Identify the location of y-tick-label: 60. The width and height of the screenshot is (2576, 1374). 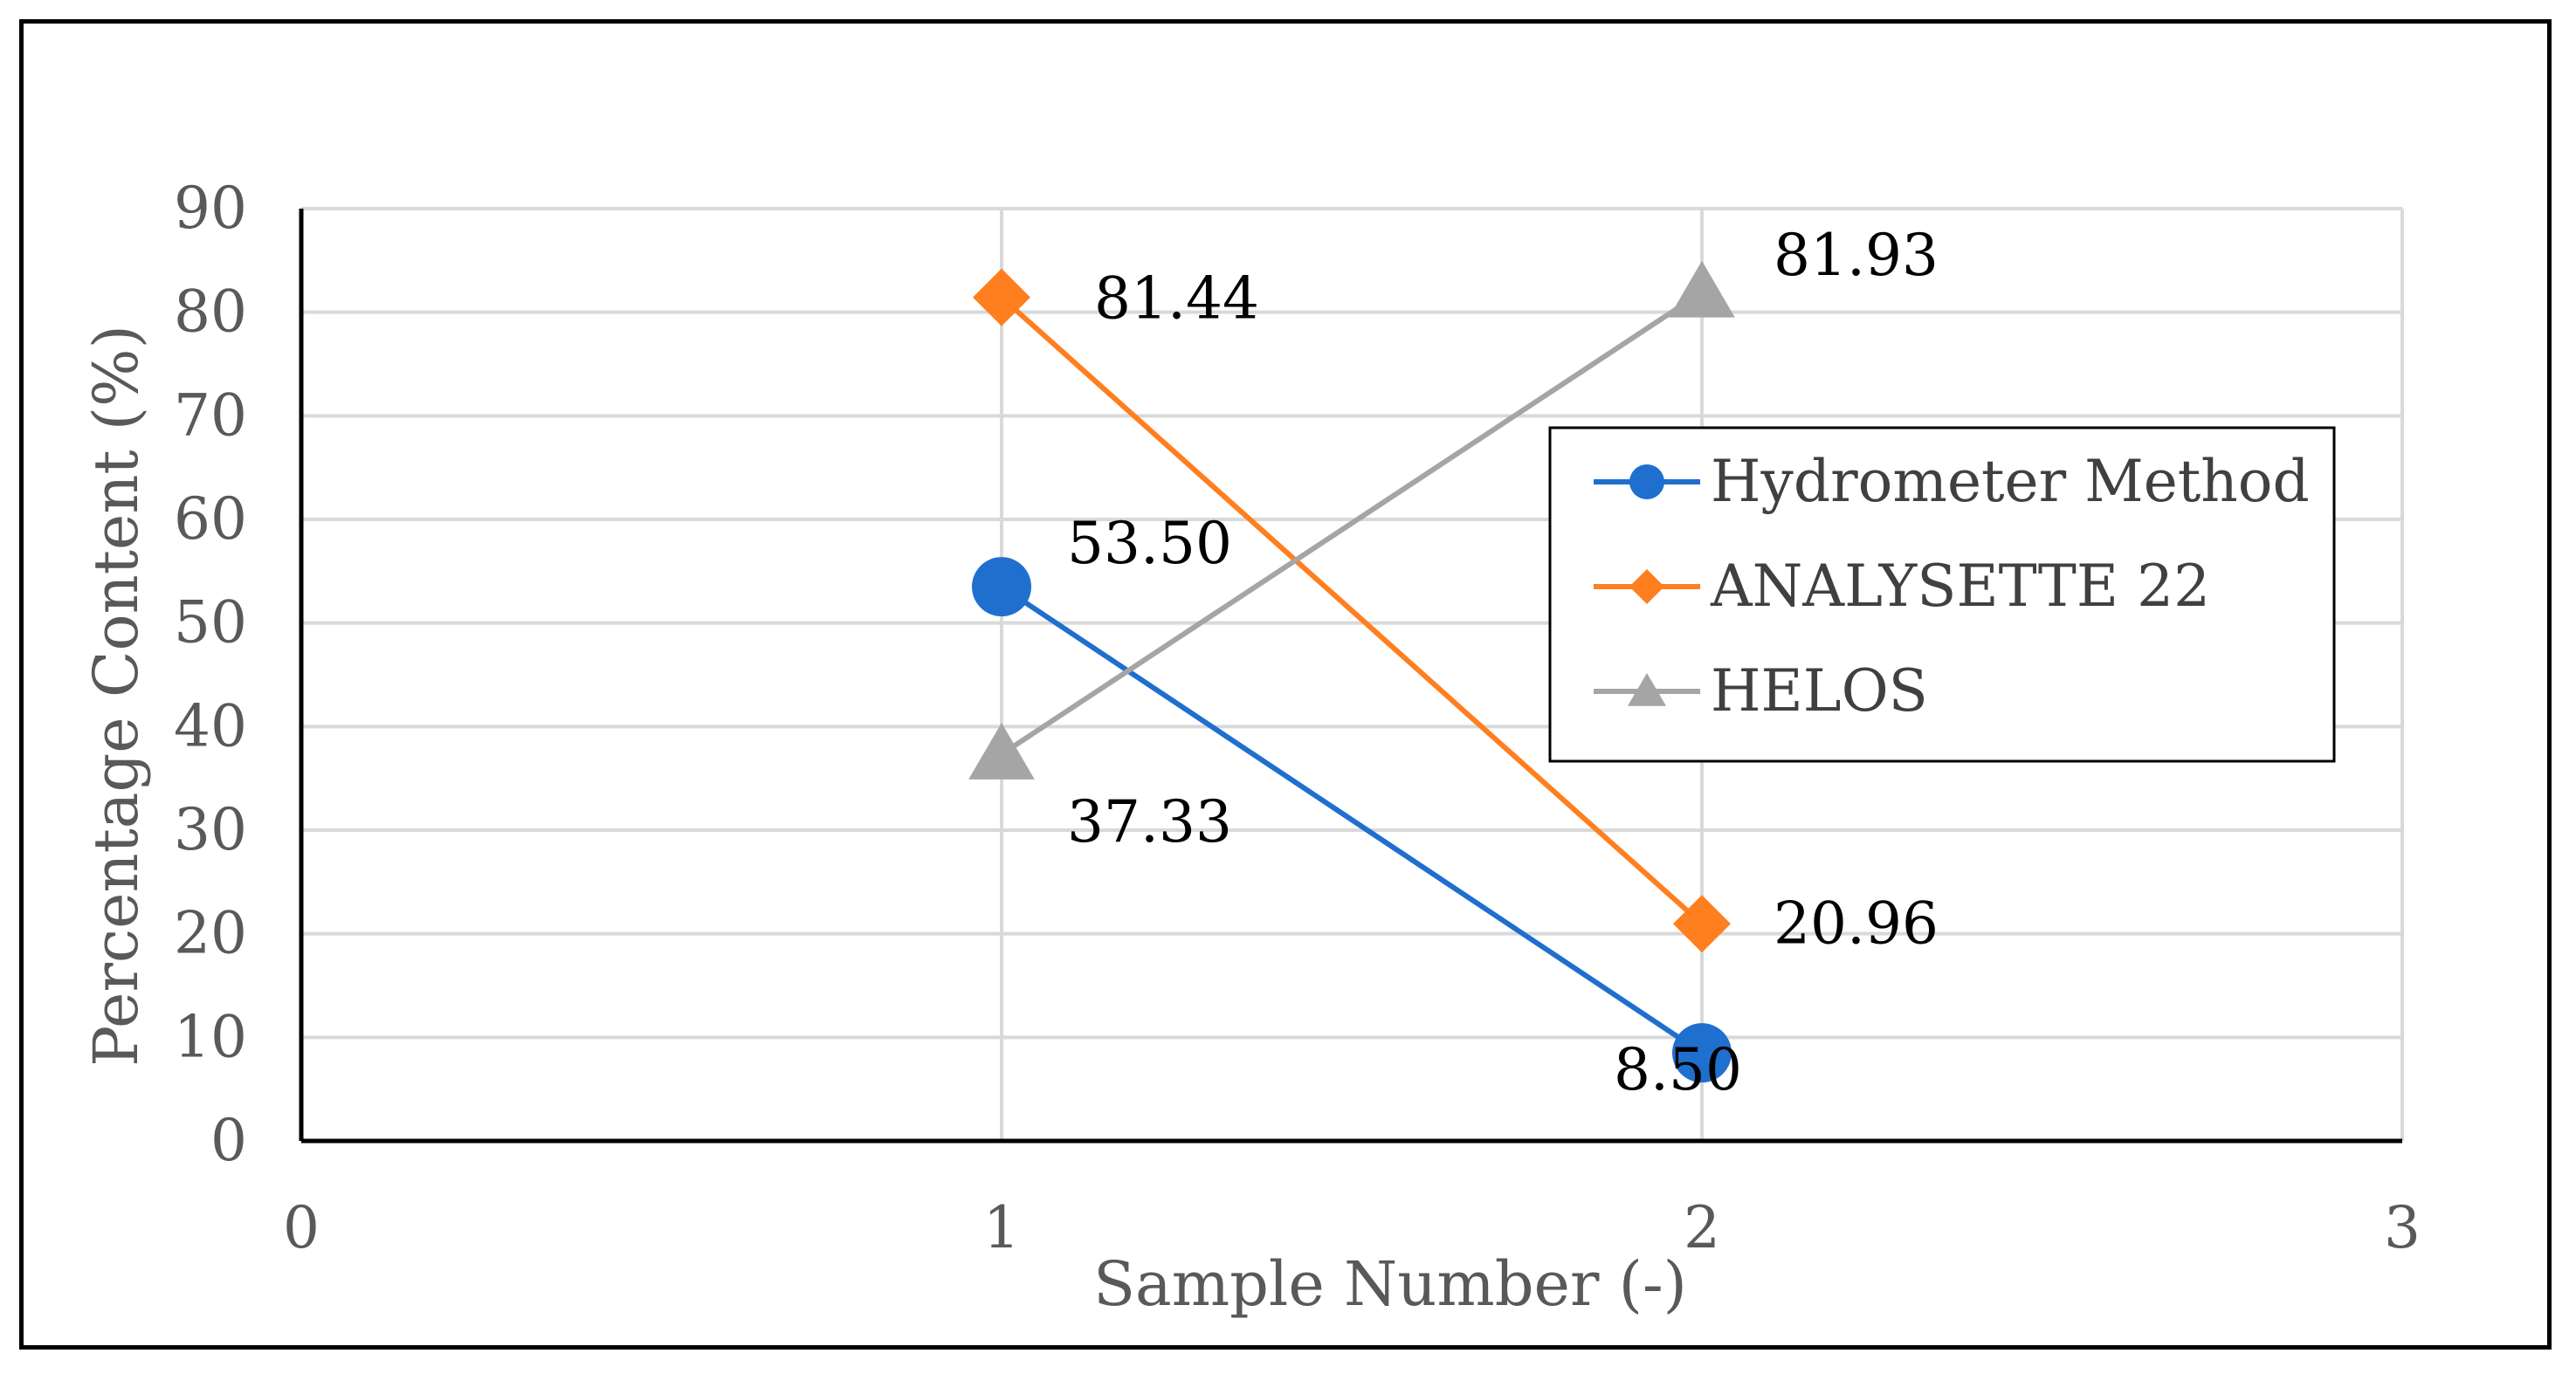
(210, 519).